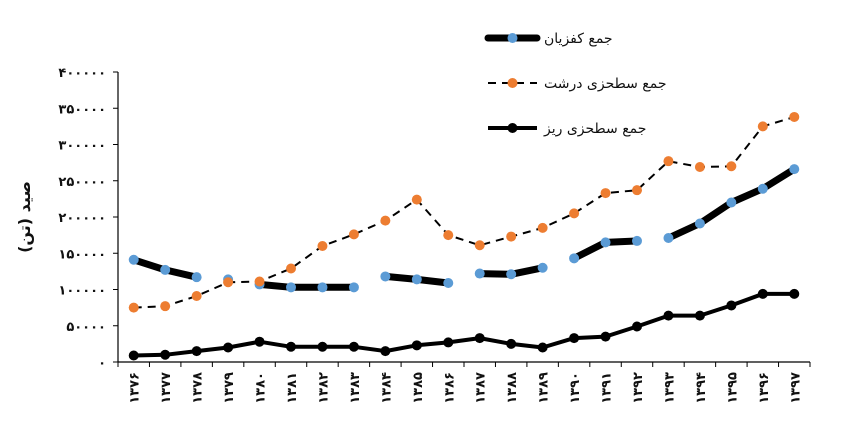 This screenshot has width=860, height=428. What do you see at coordinates (578, 39) in the screenshot?
I see `legend-label: جمع کفزیان` at bounding box center [578, 39].